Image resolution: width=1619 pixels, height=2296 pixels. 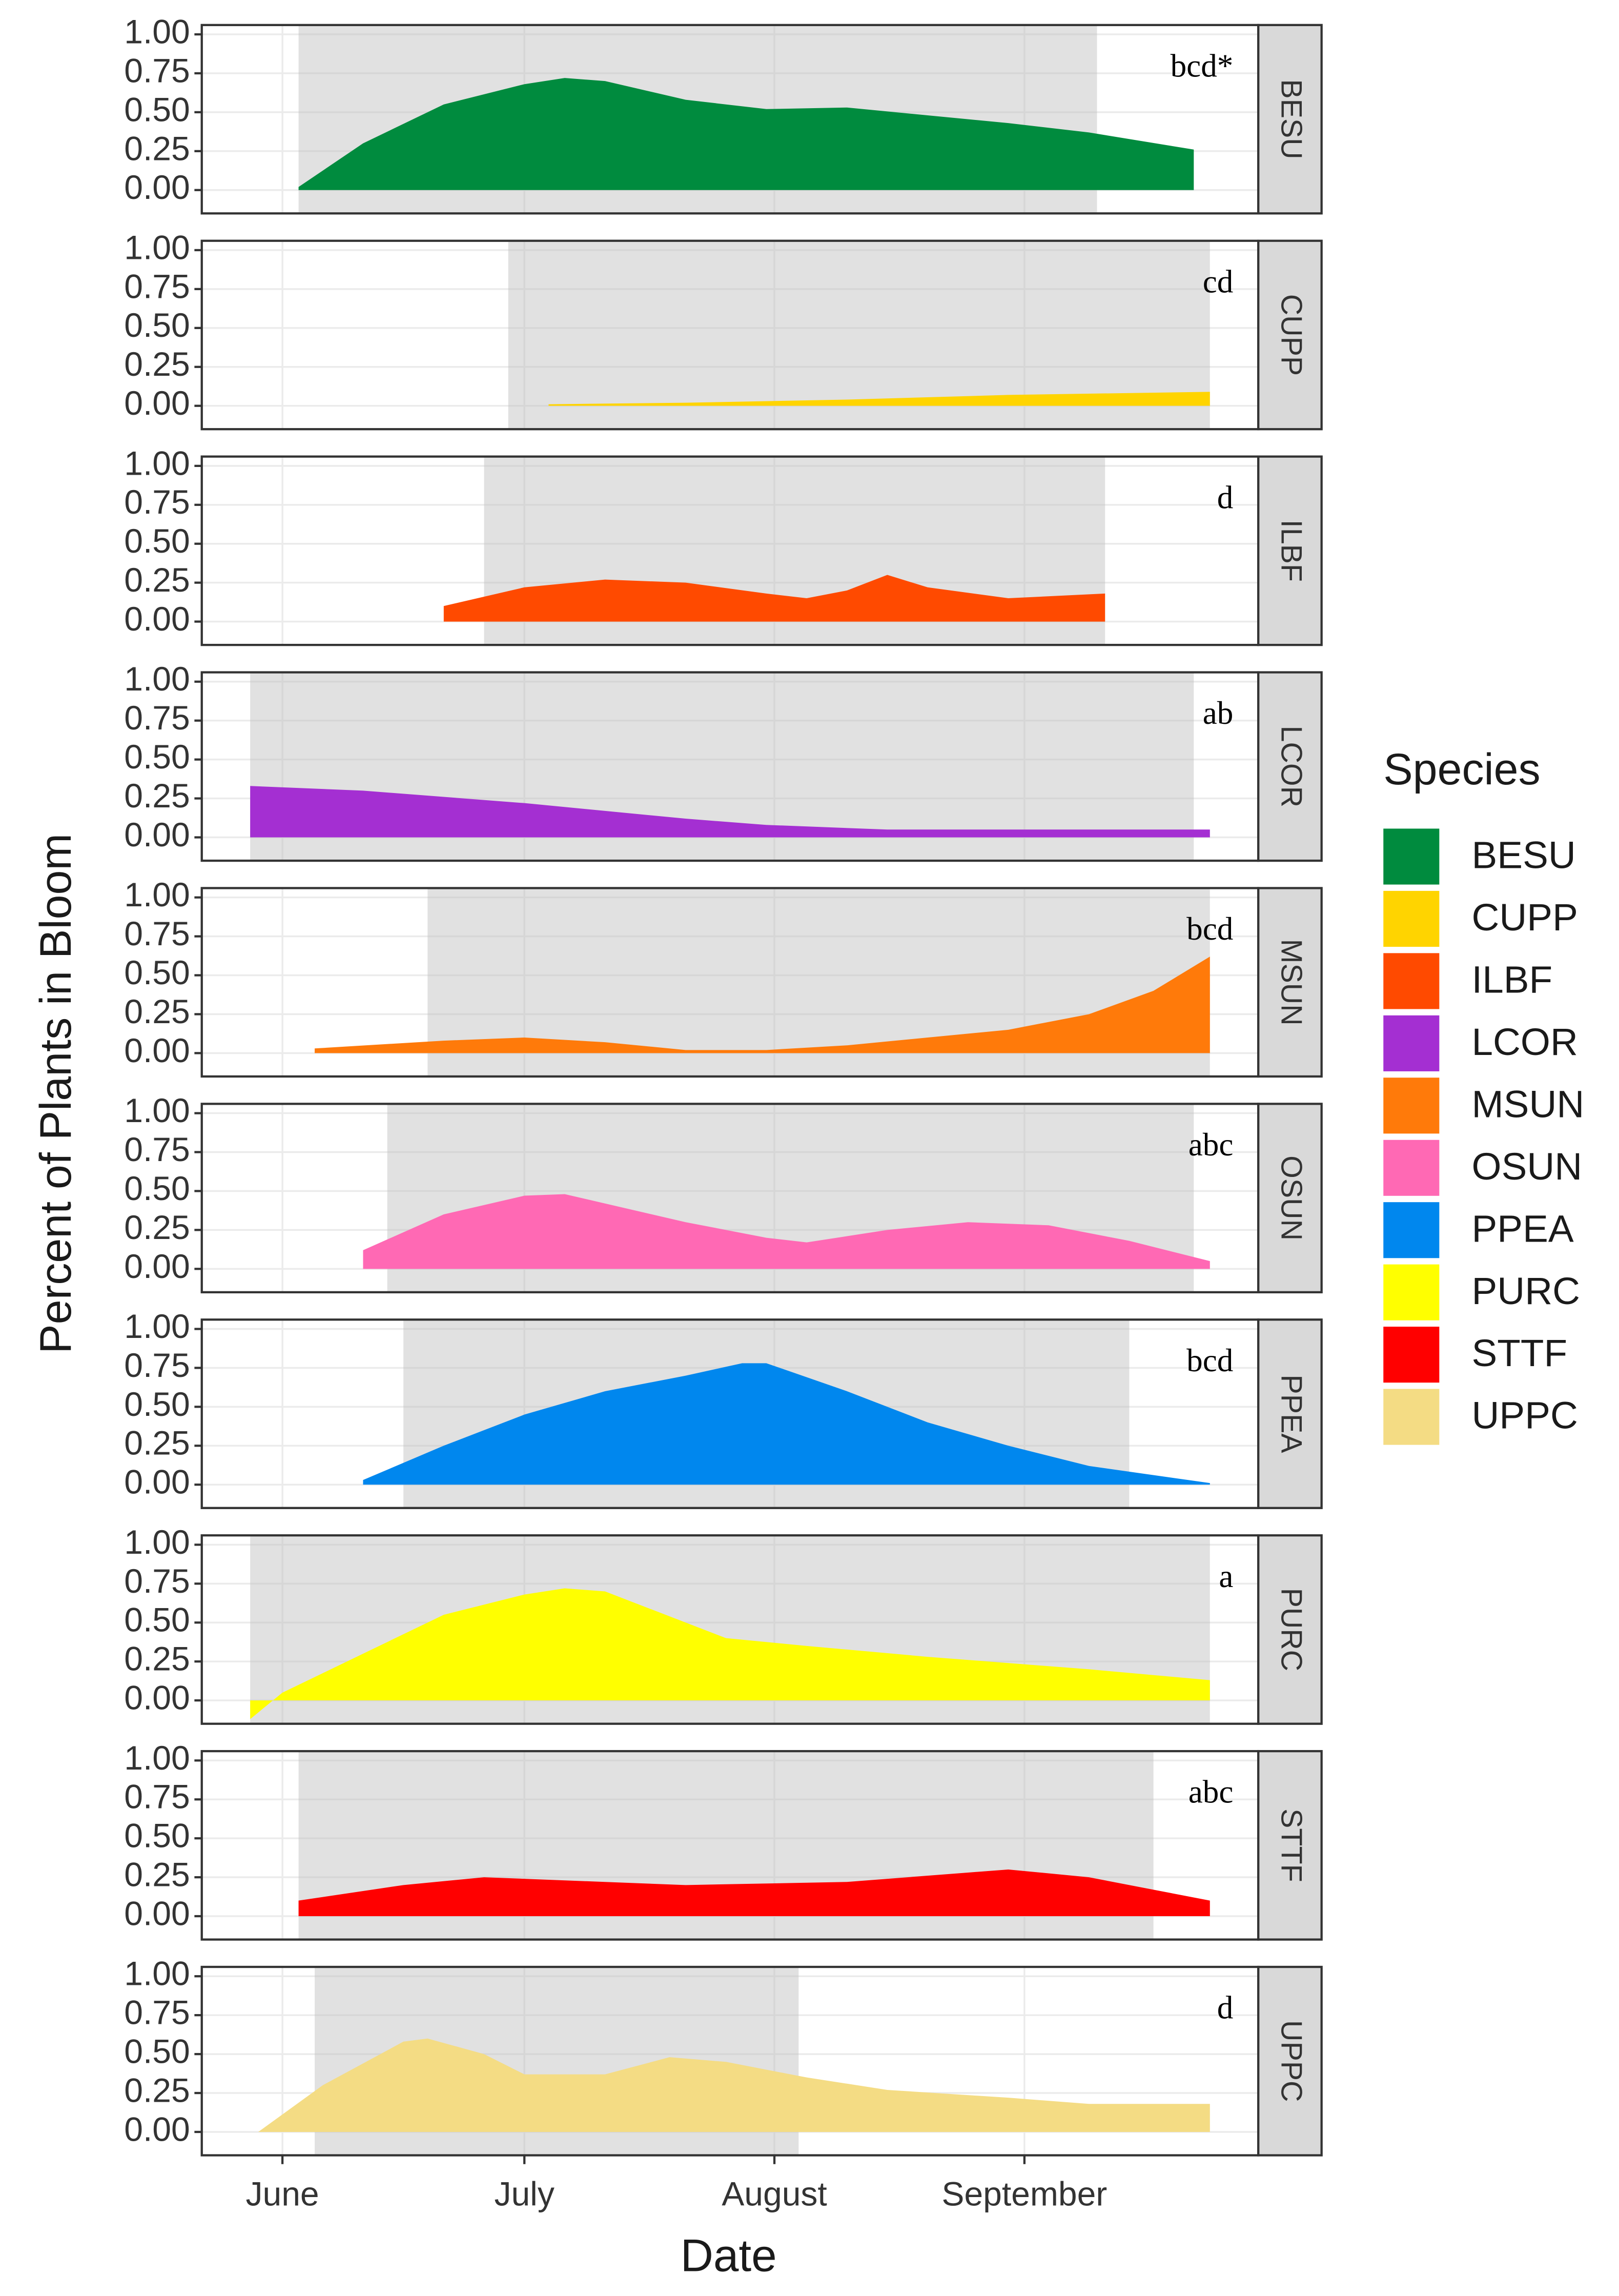 I want to click on strip-label: LCOR, so click(x=1291, y=767).